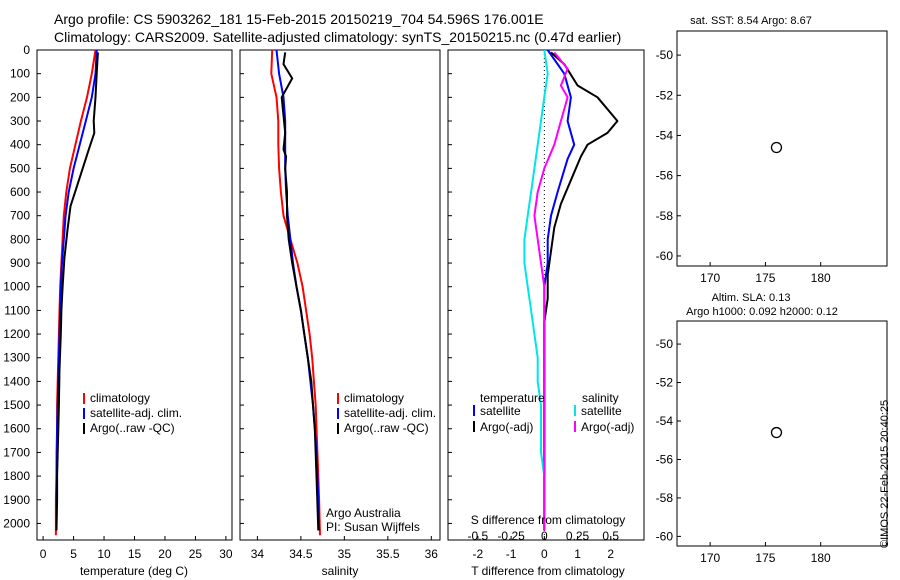 The height and width of the screenshot is (580, 900). What do you see at coordinates (258, 554) in the screenshot?
I see `x-tick-label: 34` at bounding box center [258, 554].